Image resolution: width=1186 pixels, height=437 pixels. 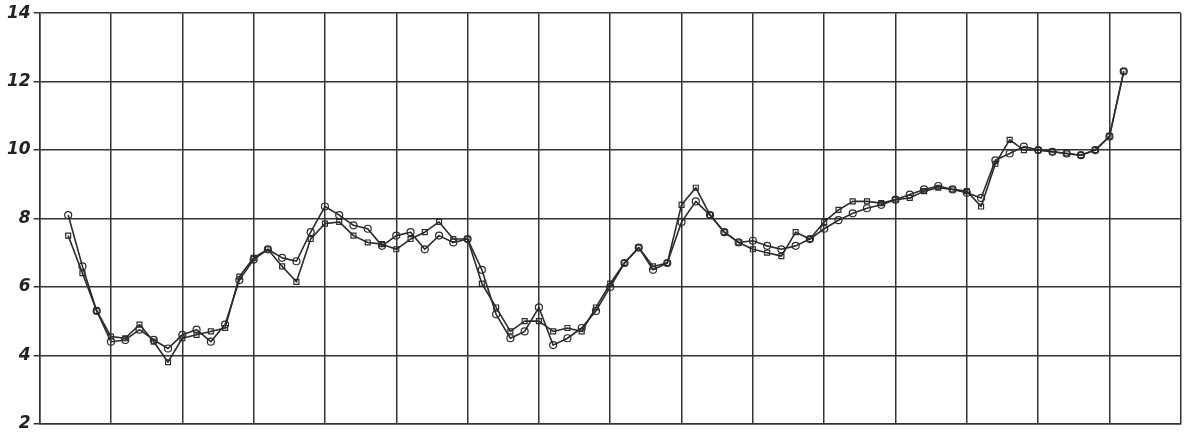 I want to click on y-tick-label: 12, so click(x=18, y=80).